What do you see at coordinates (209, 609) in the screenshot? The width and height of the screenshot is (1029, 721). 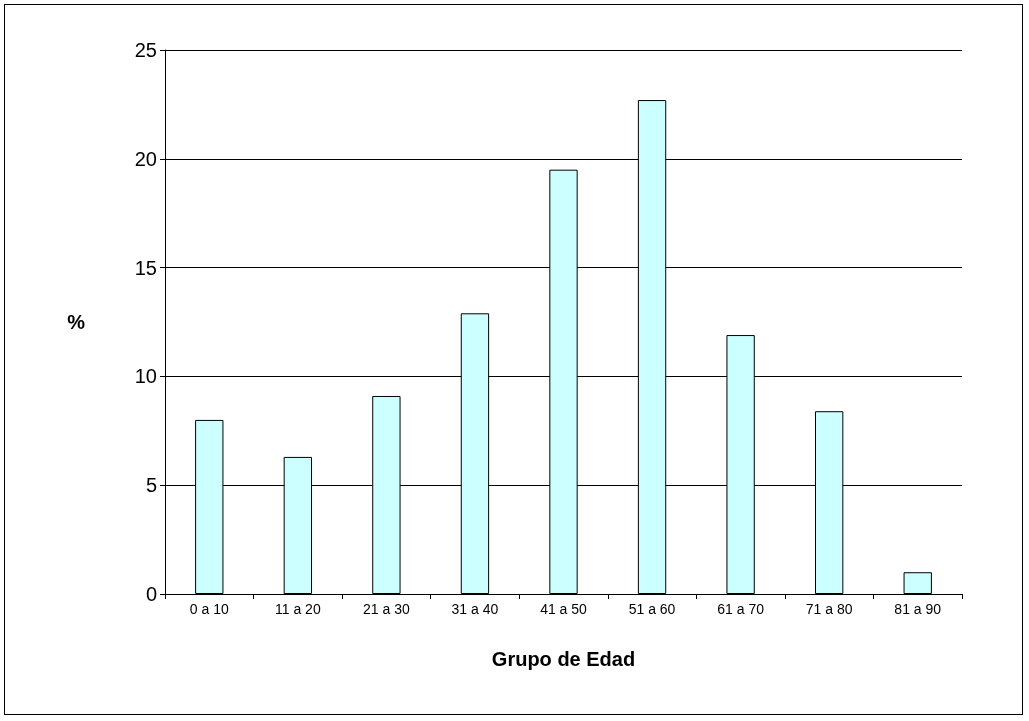 I see `x-tick-label: 0 a 10` at bounding box center [209, 609].